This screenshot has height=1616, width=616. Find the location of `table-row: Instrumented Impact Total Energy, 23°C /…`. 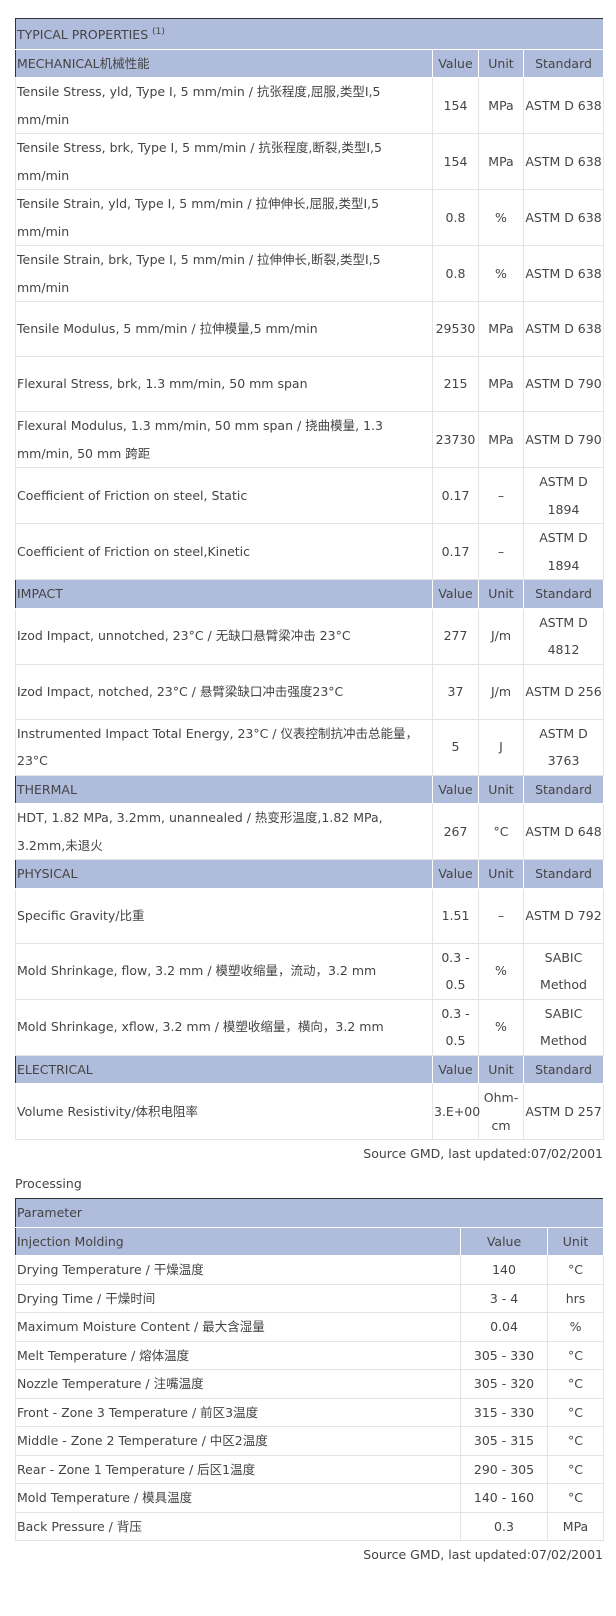

table-row: Instrumented Impact Total Energy, 23°C /… is located at coordinates (309, 747).